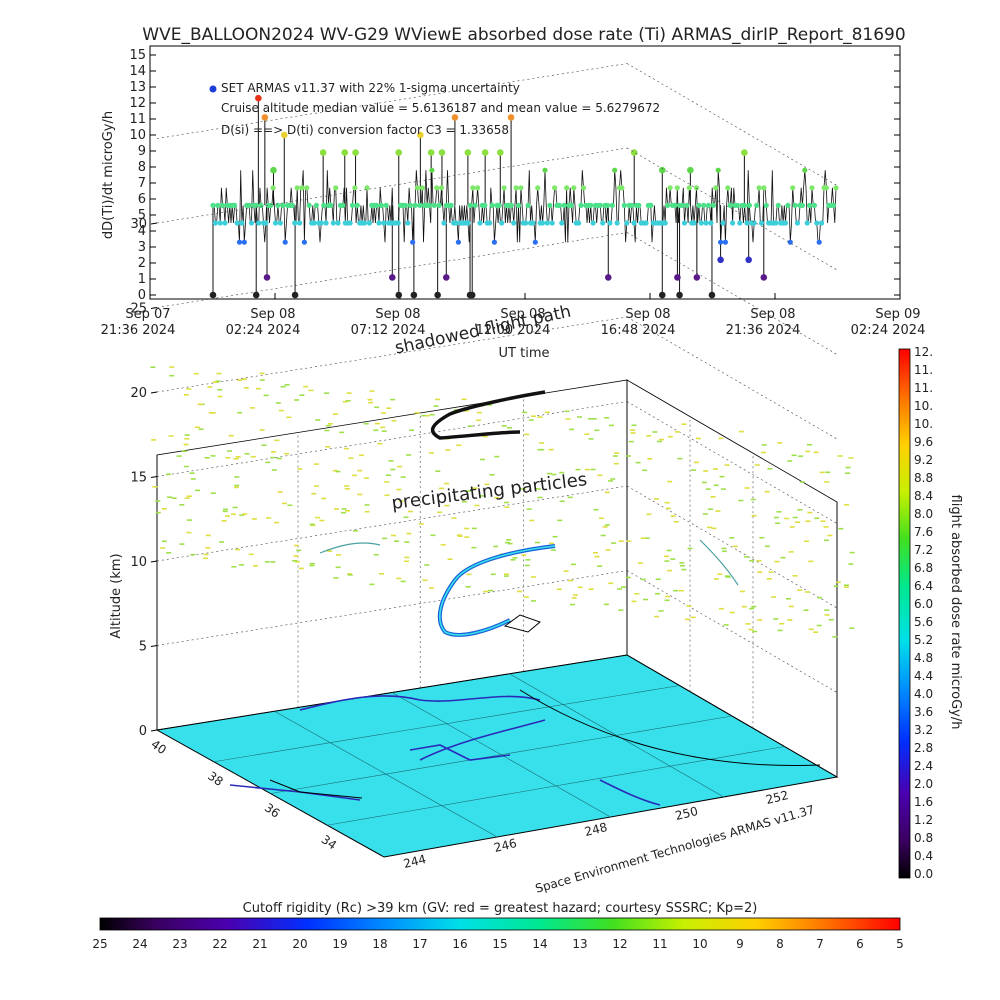 The width and height of the screenshot is (1000, 1000). What do you see at coordinates (99, 944) in the screenshot?
I see `rigidity-tick-label: 25` at bounding box center [99, 944].